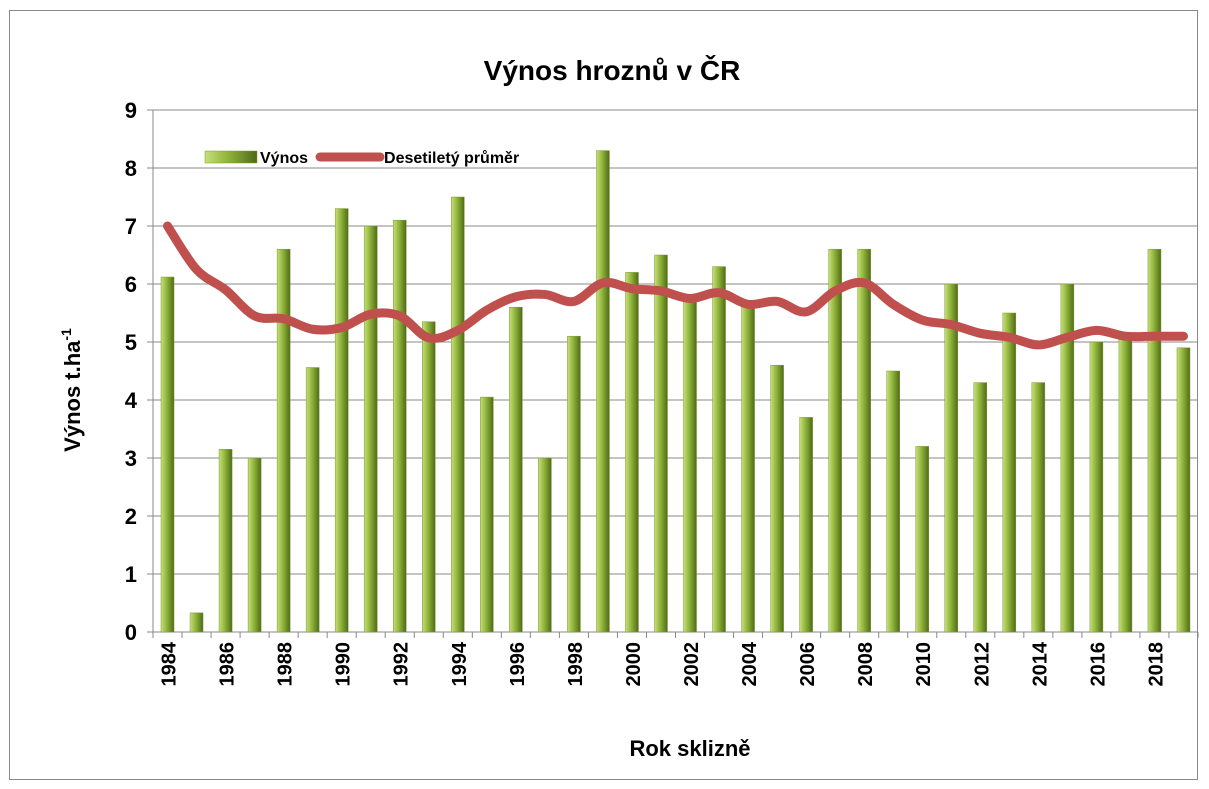 The height and width of the screenshot is (789, 1209). What do you see at coordinates (924, 664) in the screenshot?
I see `x-tick-label: 2010` at bounding box center [924, 664].